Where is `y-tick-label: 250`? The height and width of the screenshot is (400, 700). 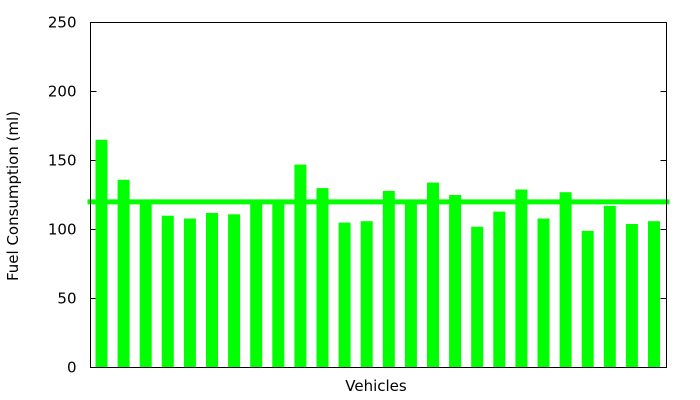
y-tick-label: 250 is located at coordinates (62, 23).